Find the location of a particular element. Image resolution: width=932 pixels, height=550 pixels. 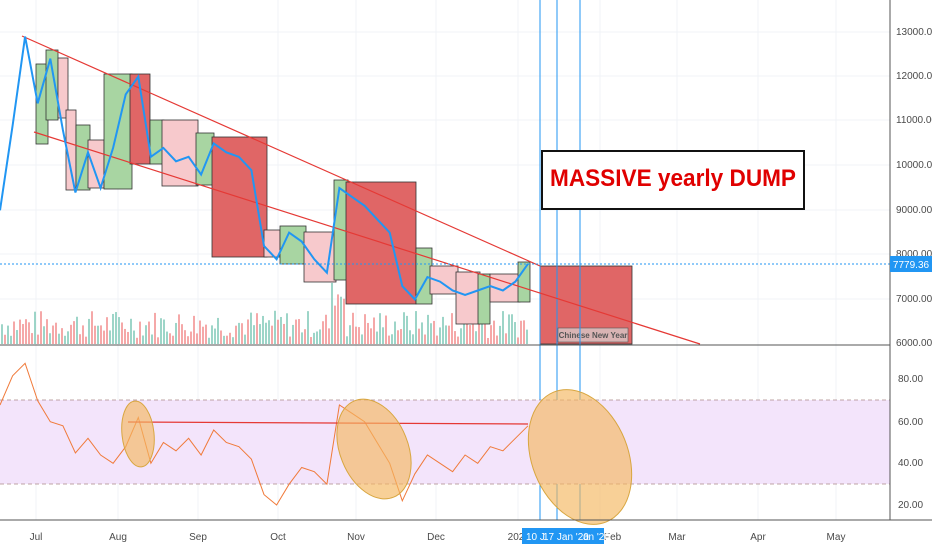

time-tick: Sep is located at coordinates (198, 537).